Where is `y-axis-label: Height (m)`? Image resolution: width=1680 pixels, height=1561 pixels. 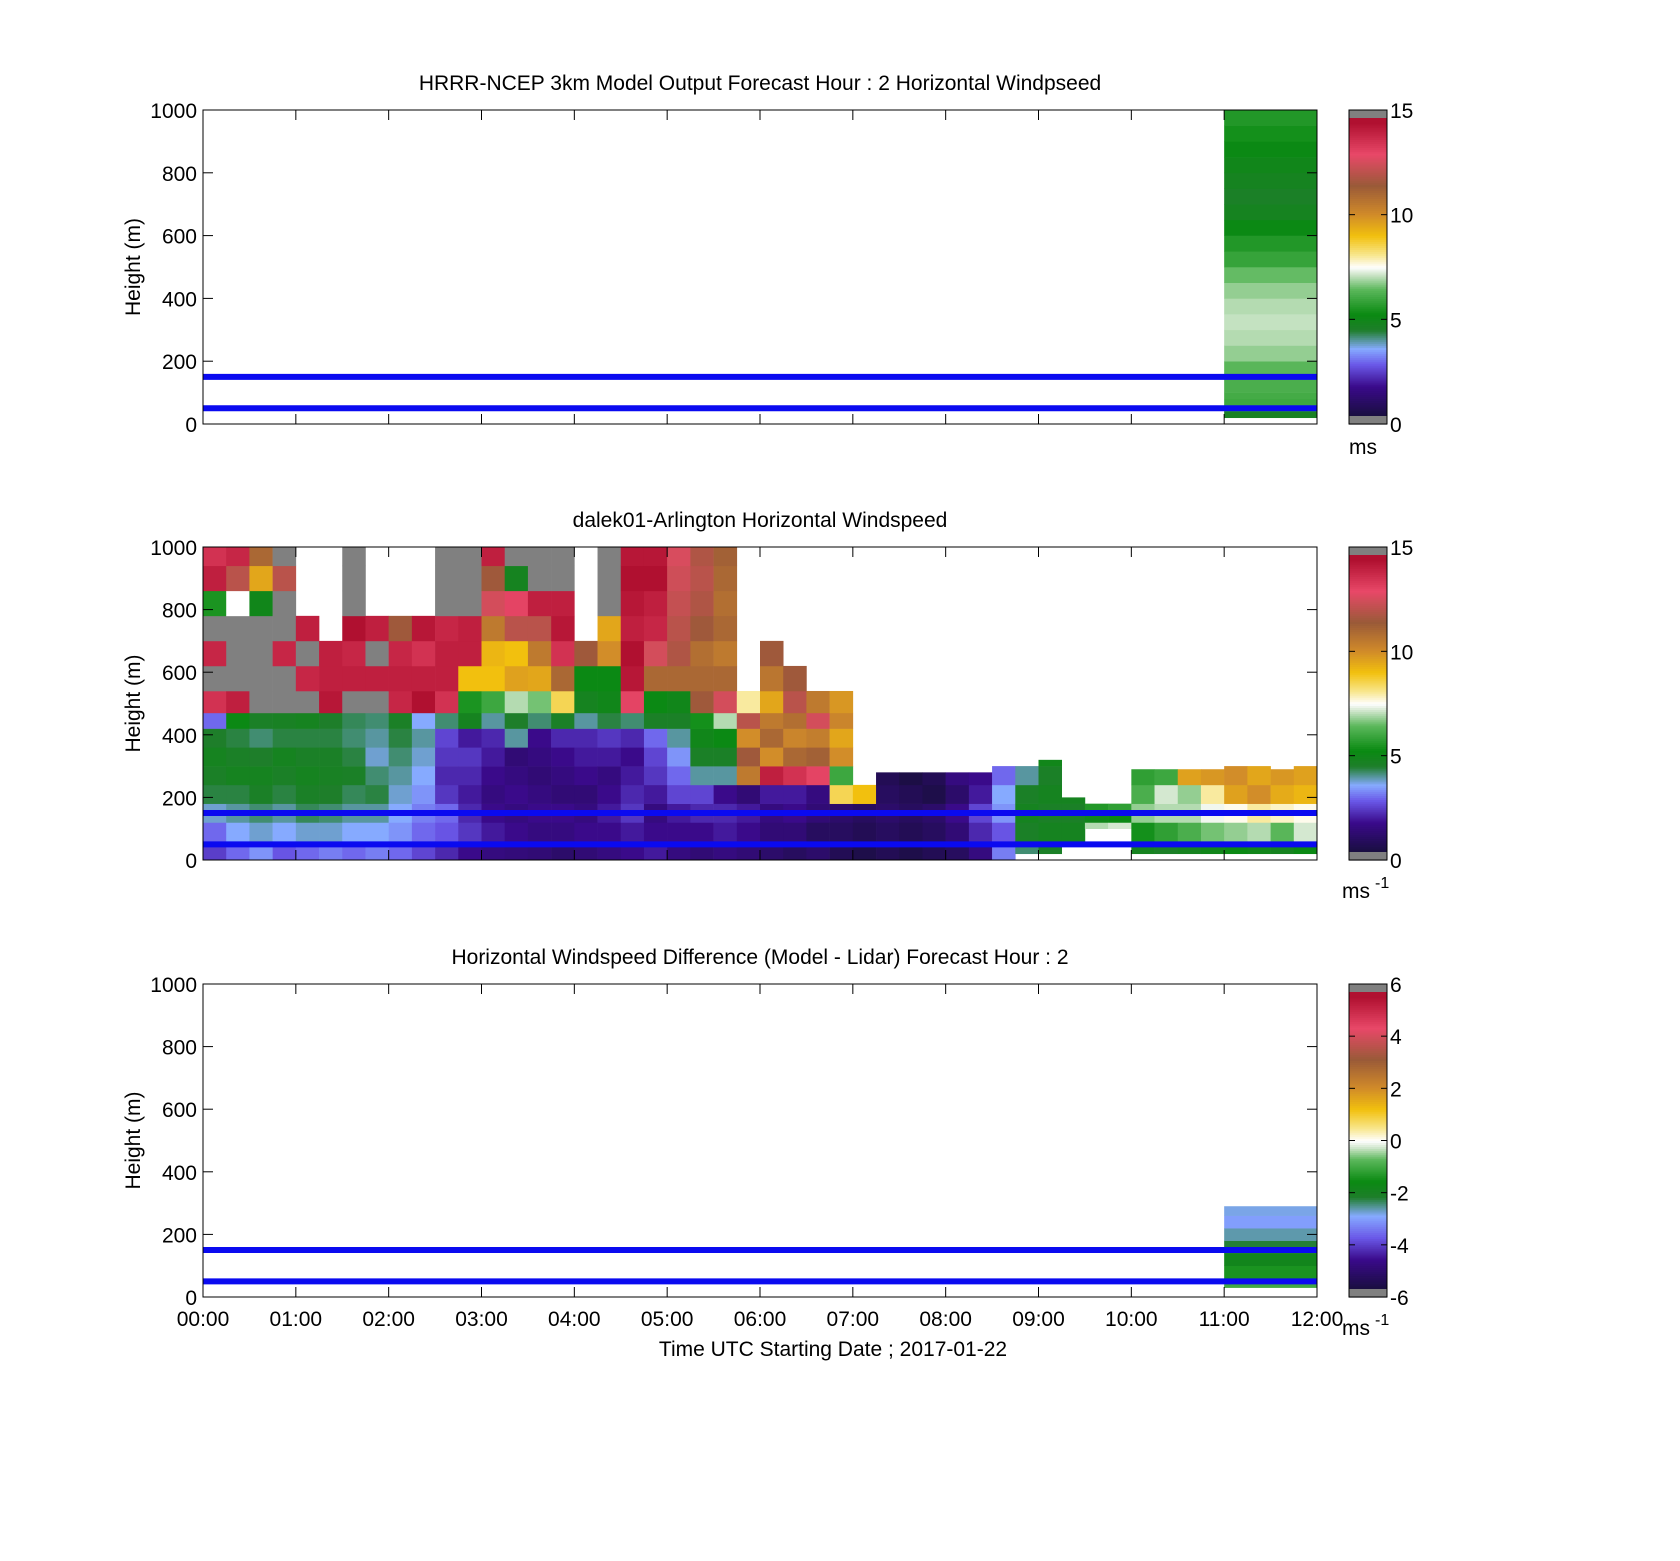
y-axis-label: Height (m) is located at coordinates (133, 267).